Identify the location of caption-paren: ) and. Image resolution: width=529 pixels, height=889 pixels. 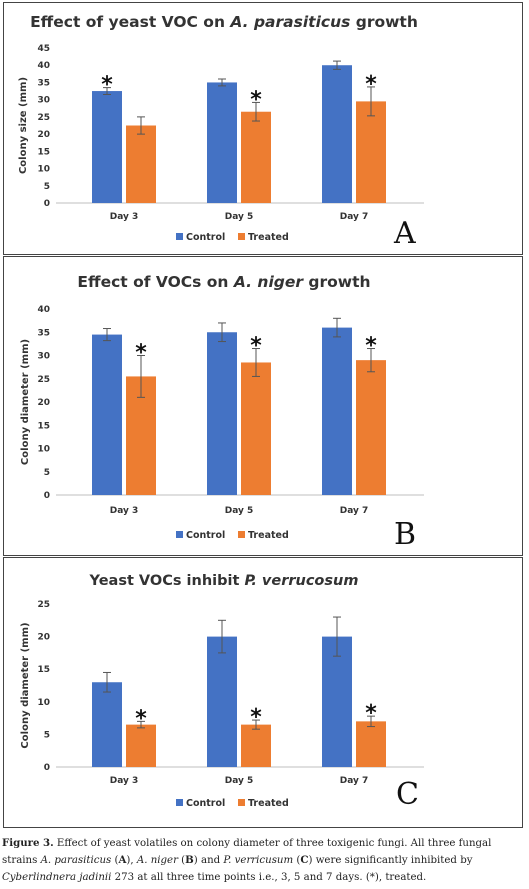
(208, 860).